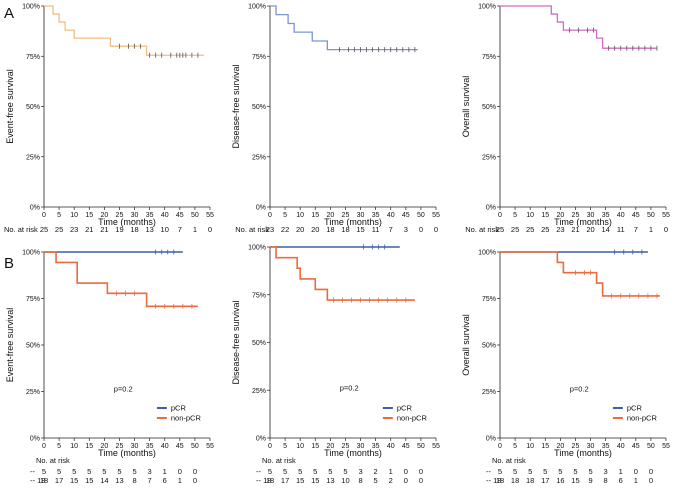 Image resolution: width=677 pixels, height=488 pixels. Describe the element at coordinates (279, 460) in the screenshot. I see `panel-5-risk-title: No. at risk` at that location.